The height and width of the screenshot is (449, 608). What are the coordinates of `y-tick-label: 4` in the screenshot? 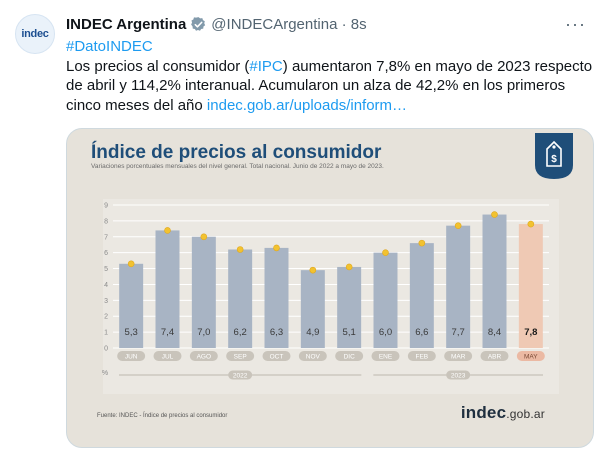 It's located at (106, 285).